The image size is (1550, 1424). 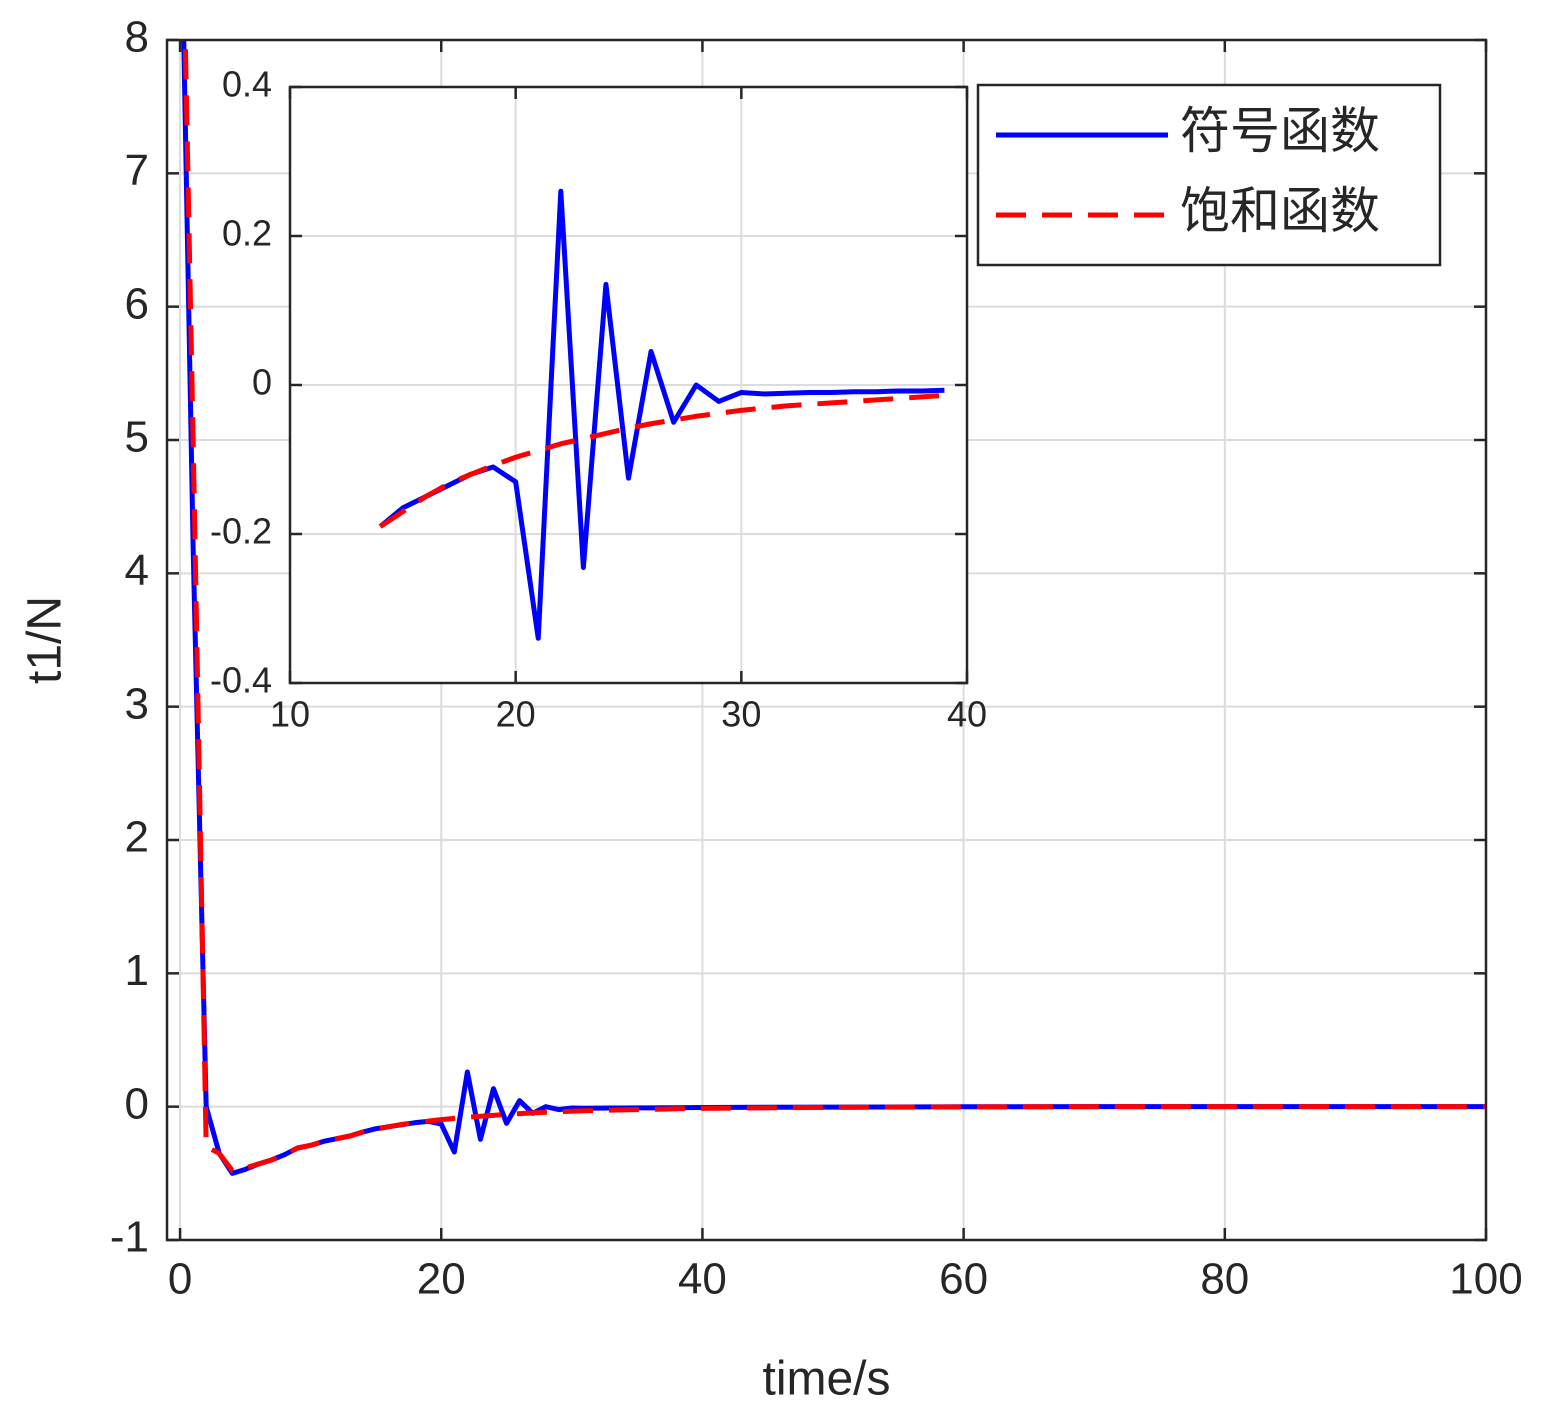 I want to click on y-tick-label: 1, so click(x=137, y=970).